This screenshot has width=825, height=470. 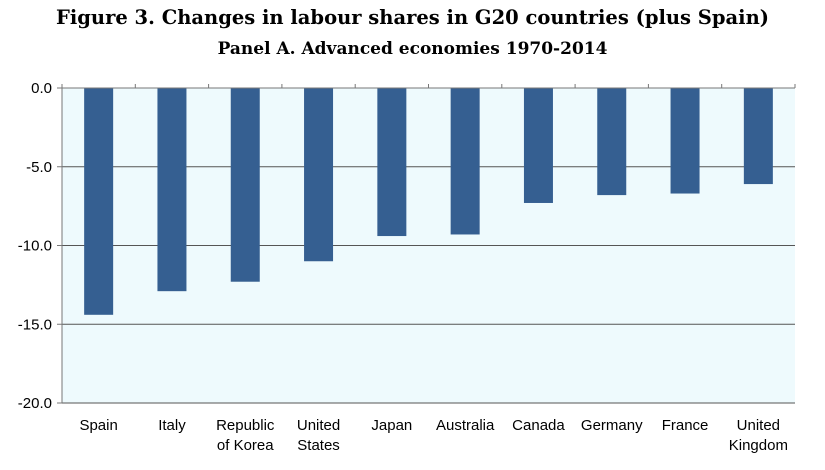 What do you see at coordinates (391, 425) in the screenshot?
I see `x-category-label: Japan` at bounding box center [391, 425].